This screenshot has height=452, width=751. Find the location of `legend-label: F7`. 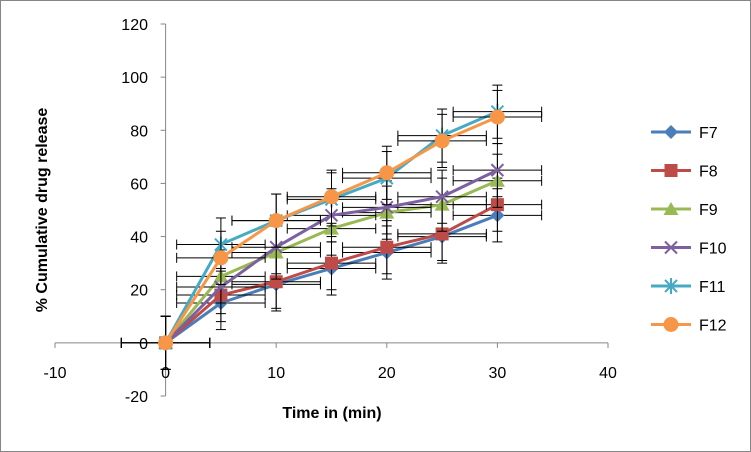

legend-label: F7 is located at coordinates (708, 133).